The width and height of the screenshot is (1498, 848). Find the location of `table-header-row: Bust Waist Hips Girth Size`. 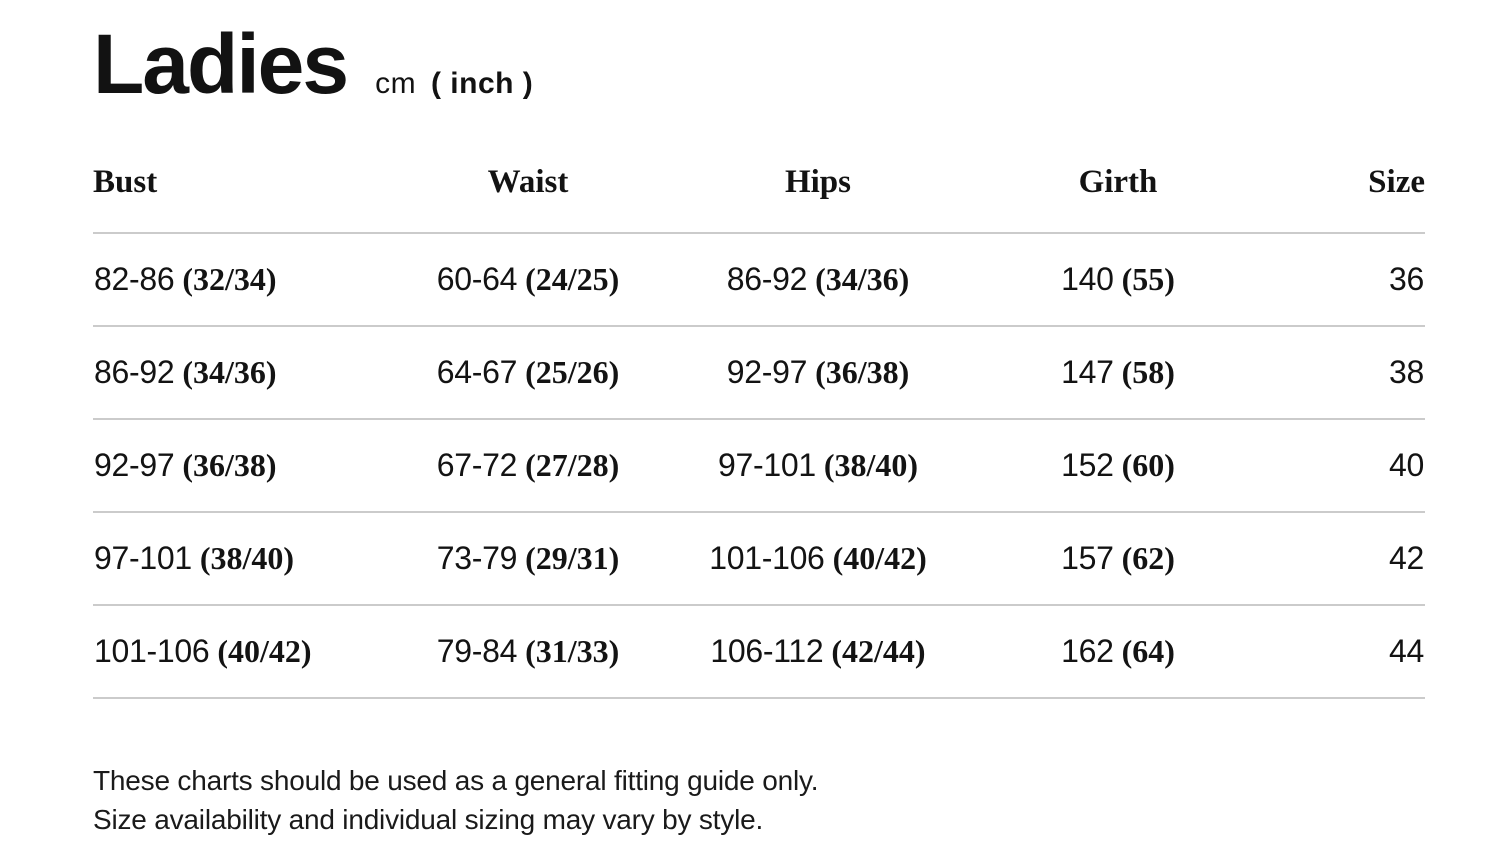

table-header-row: Bust Waist Hips Girth Size is located at coordinates (759, 198).